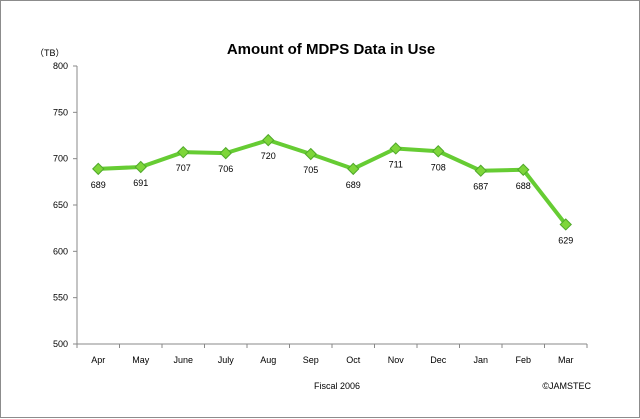 Image resolution: width=640 pixels, height=419 pixels. What do you see at coordinates (141, 360) in the screenshot?
I see `x-tick-label: May` at bounding box center [141, 360].